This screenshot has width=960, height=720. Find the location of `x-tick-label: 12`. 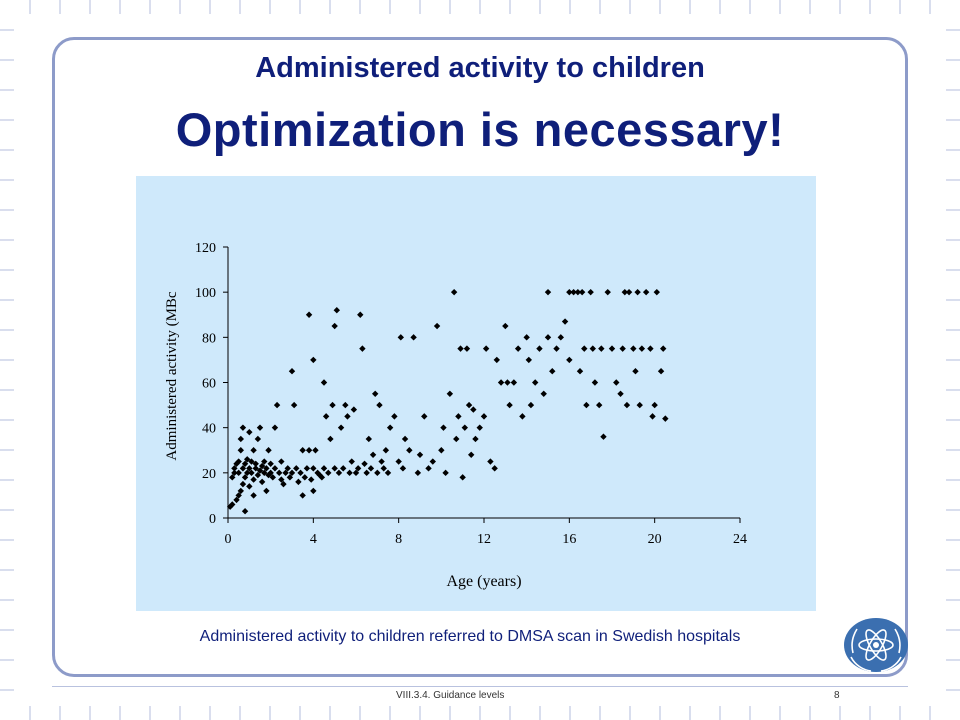

x-tick-label: 12 is located at coordinates (484, 539).